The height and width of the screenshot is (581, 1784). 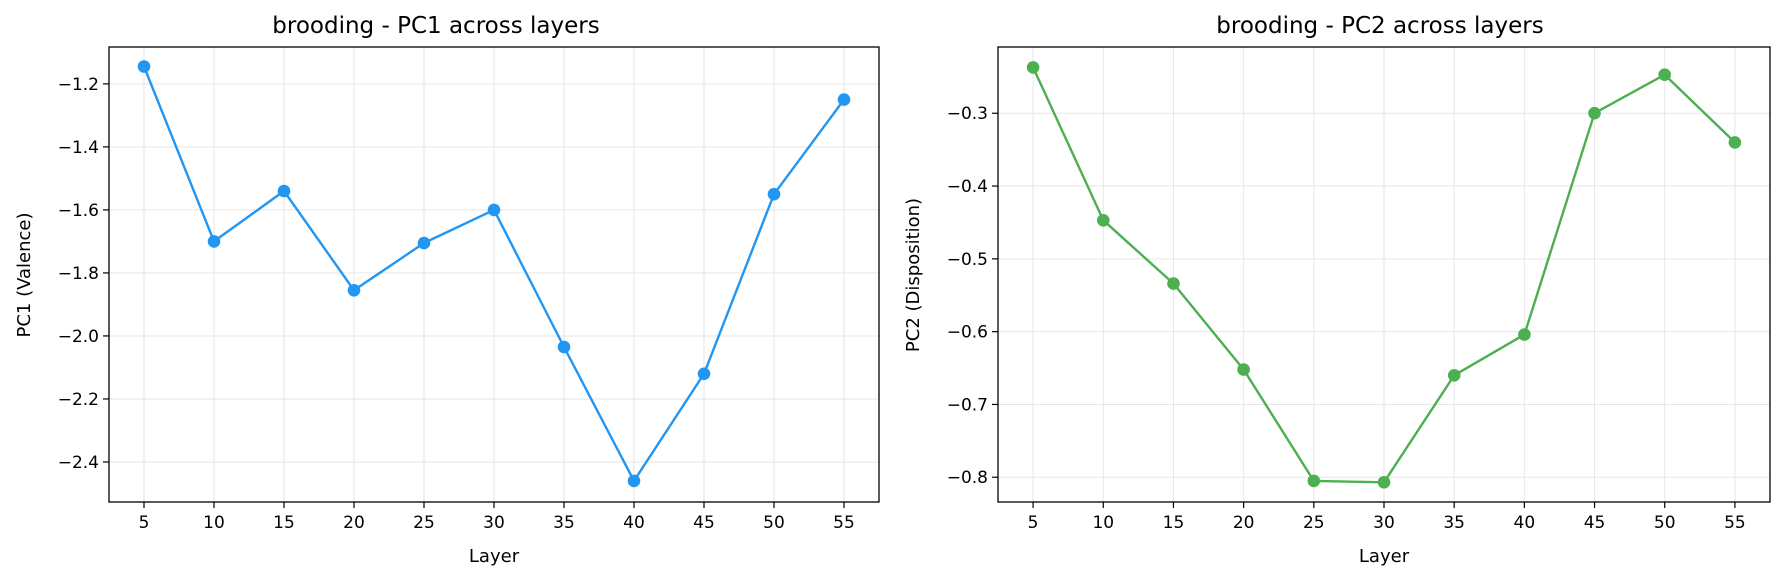 What do you see at coordinates (78, 148) in the screenshot?
I see `y-tick-label: −1.4` at bounding box center [78, 148].